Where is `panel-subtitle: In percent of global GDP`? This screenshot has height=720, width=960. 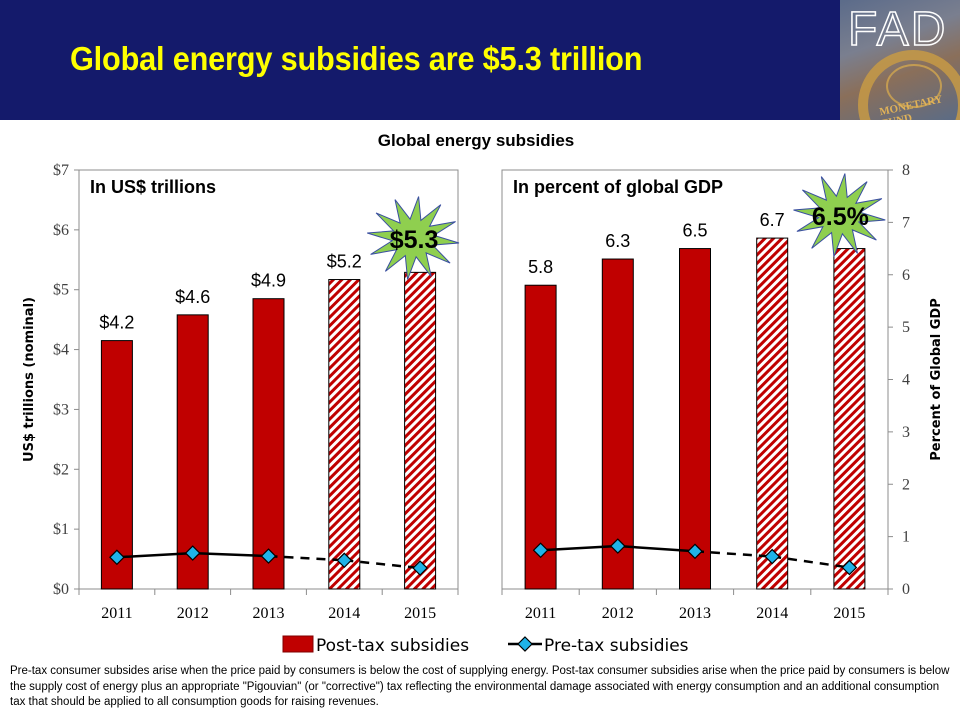 panel-subtitle: In percent of global GDP is located at coordinates (618, 187).